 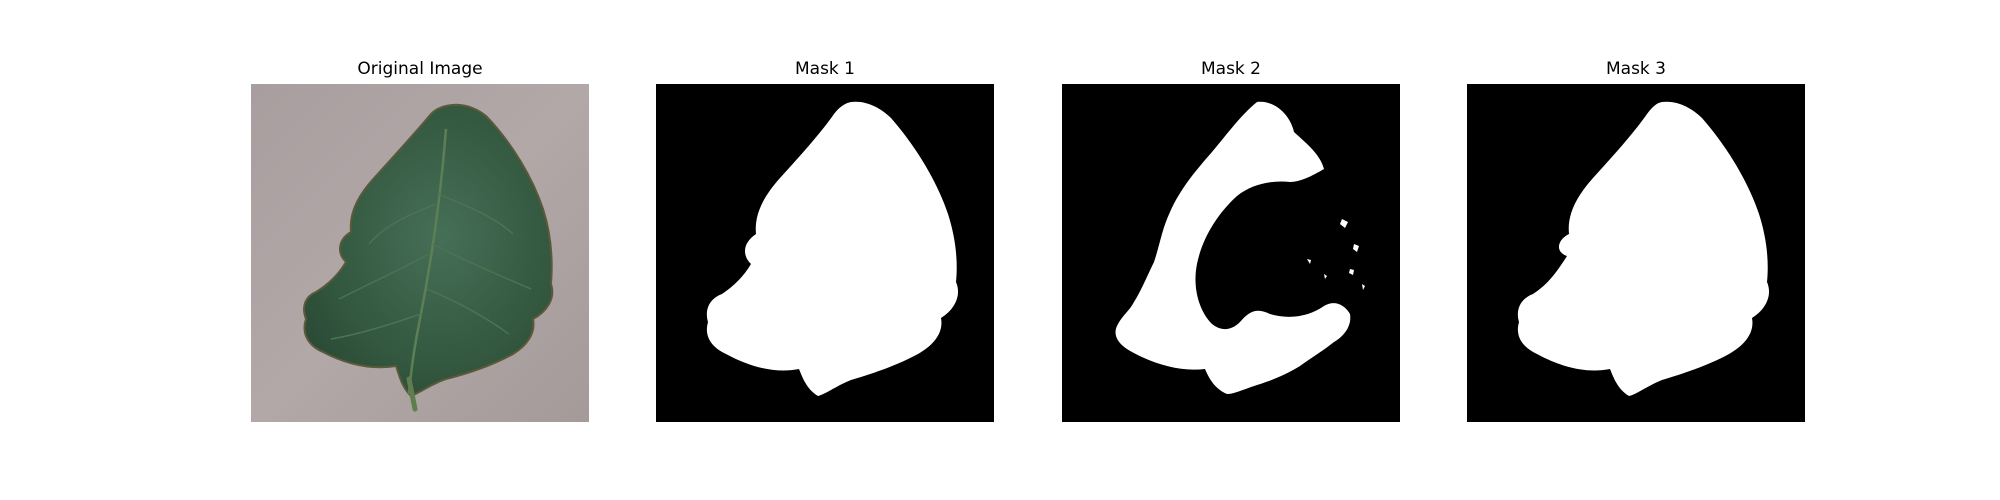 I want to click on leaf-photo, so click(x=420, y=253).